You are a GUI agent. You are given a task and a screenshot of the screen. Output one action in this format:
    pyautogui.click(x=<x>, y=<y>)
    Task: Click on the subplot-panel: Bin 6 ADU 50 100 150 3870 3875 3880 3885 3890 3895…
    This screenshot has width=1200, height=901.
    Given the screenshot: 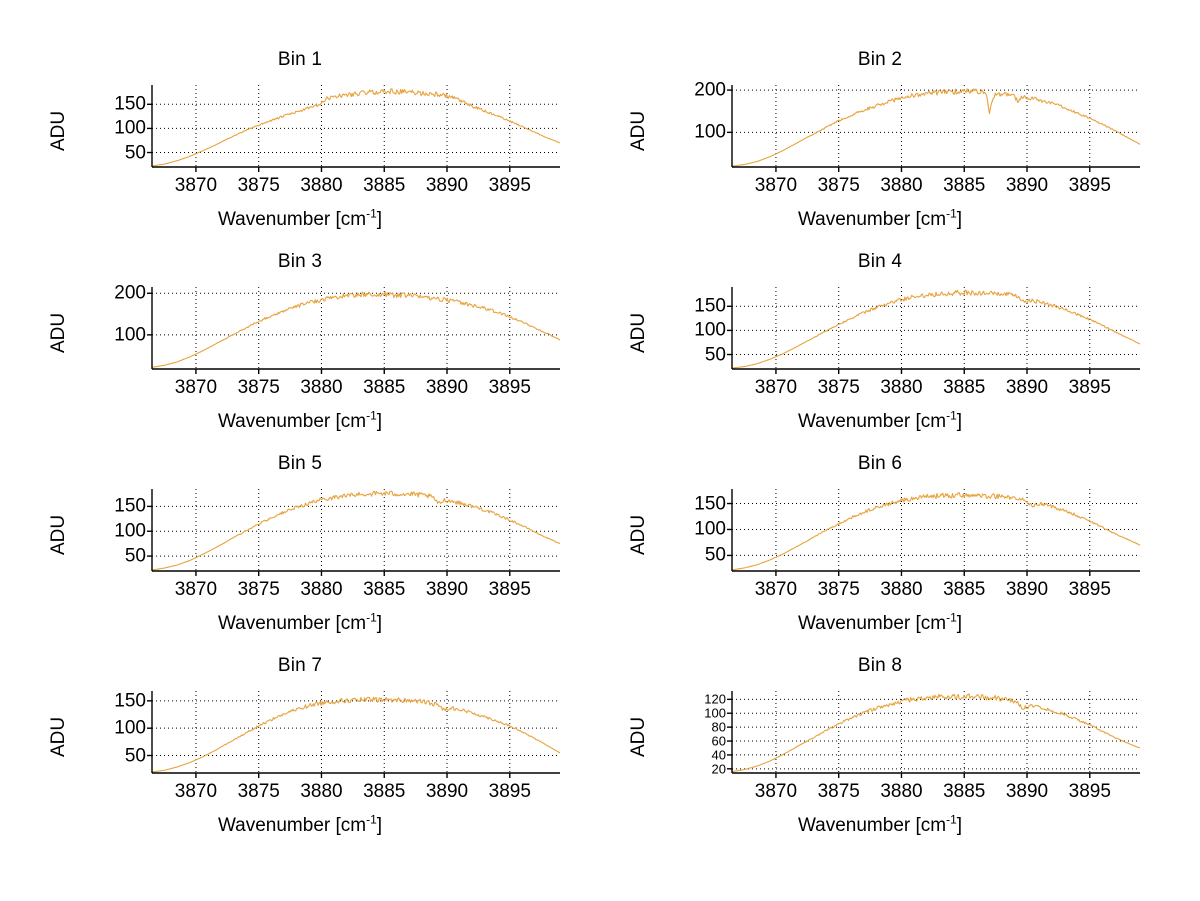 What is the action you would take?
    pyautogui.click(x=880, y=561)
    